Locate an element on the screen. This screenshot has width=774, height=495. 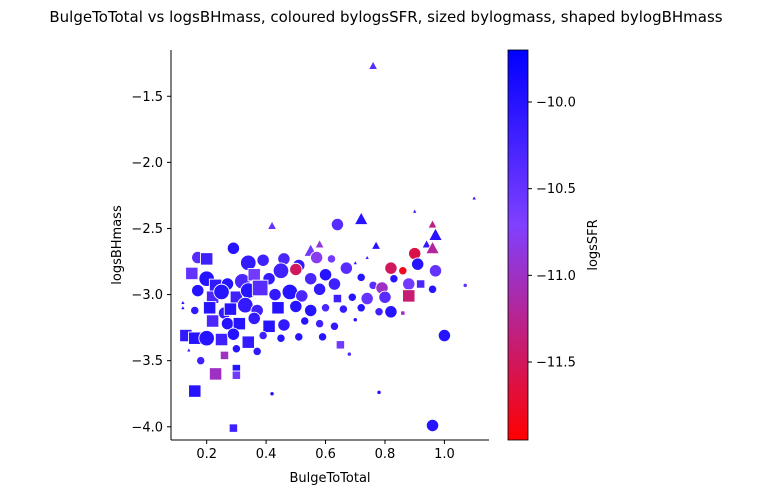
colorbar-label: logsSFR is located at coordinates (593, 244).